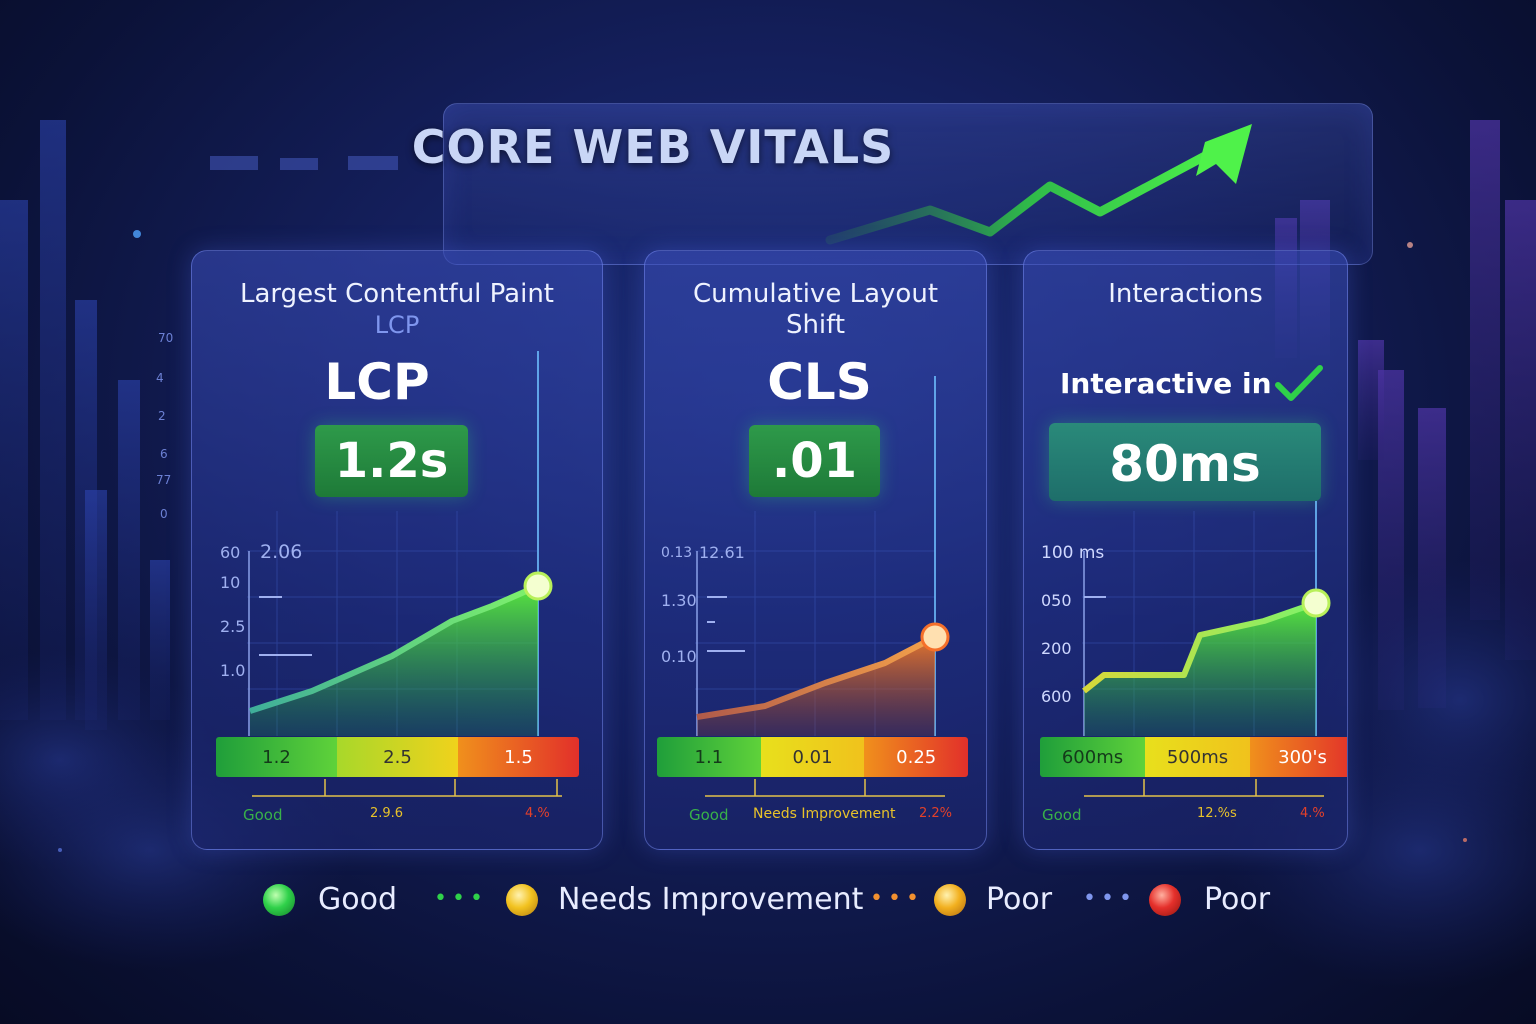  What do you see at coordinates (162, 416) in the screenshot?
I see `svg-text: 2` at bounding box center [162, 416].